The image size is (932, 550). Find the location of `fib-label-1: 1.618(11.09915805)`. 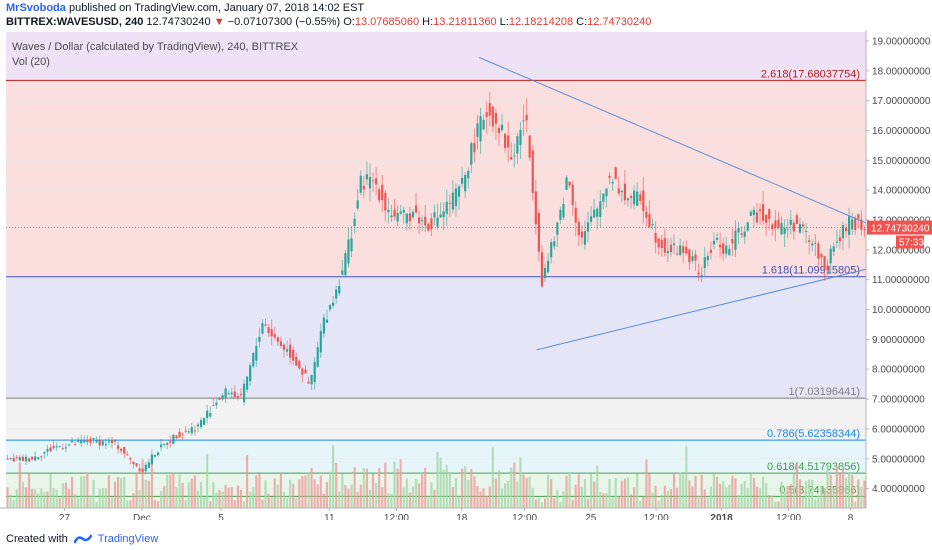

fib-label-1: 1.618(11.09915805) is located at coordinates (811, 271).